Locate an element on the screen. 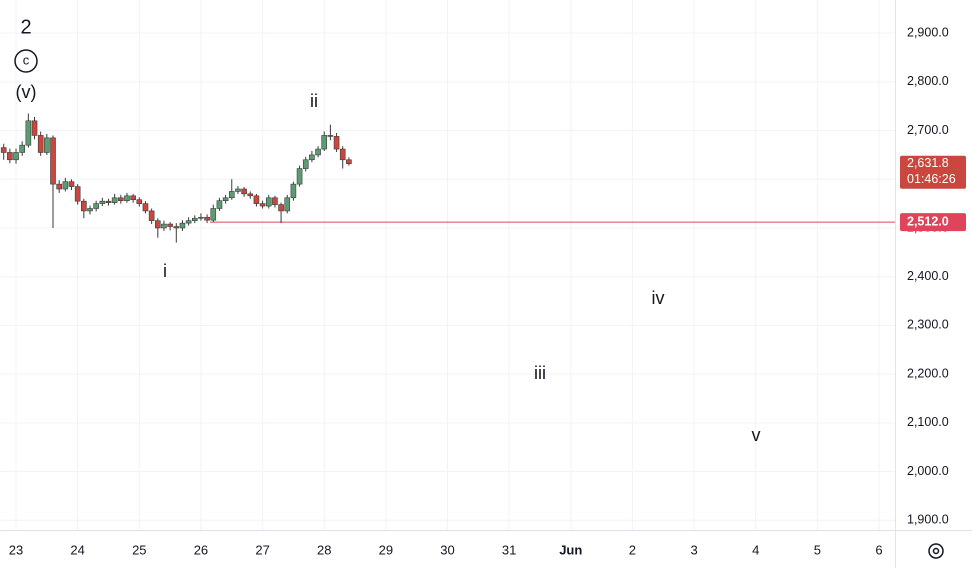 This screenshot has height=568, width=972. x-tick-label: 24 is located at coordinates (77, 549).